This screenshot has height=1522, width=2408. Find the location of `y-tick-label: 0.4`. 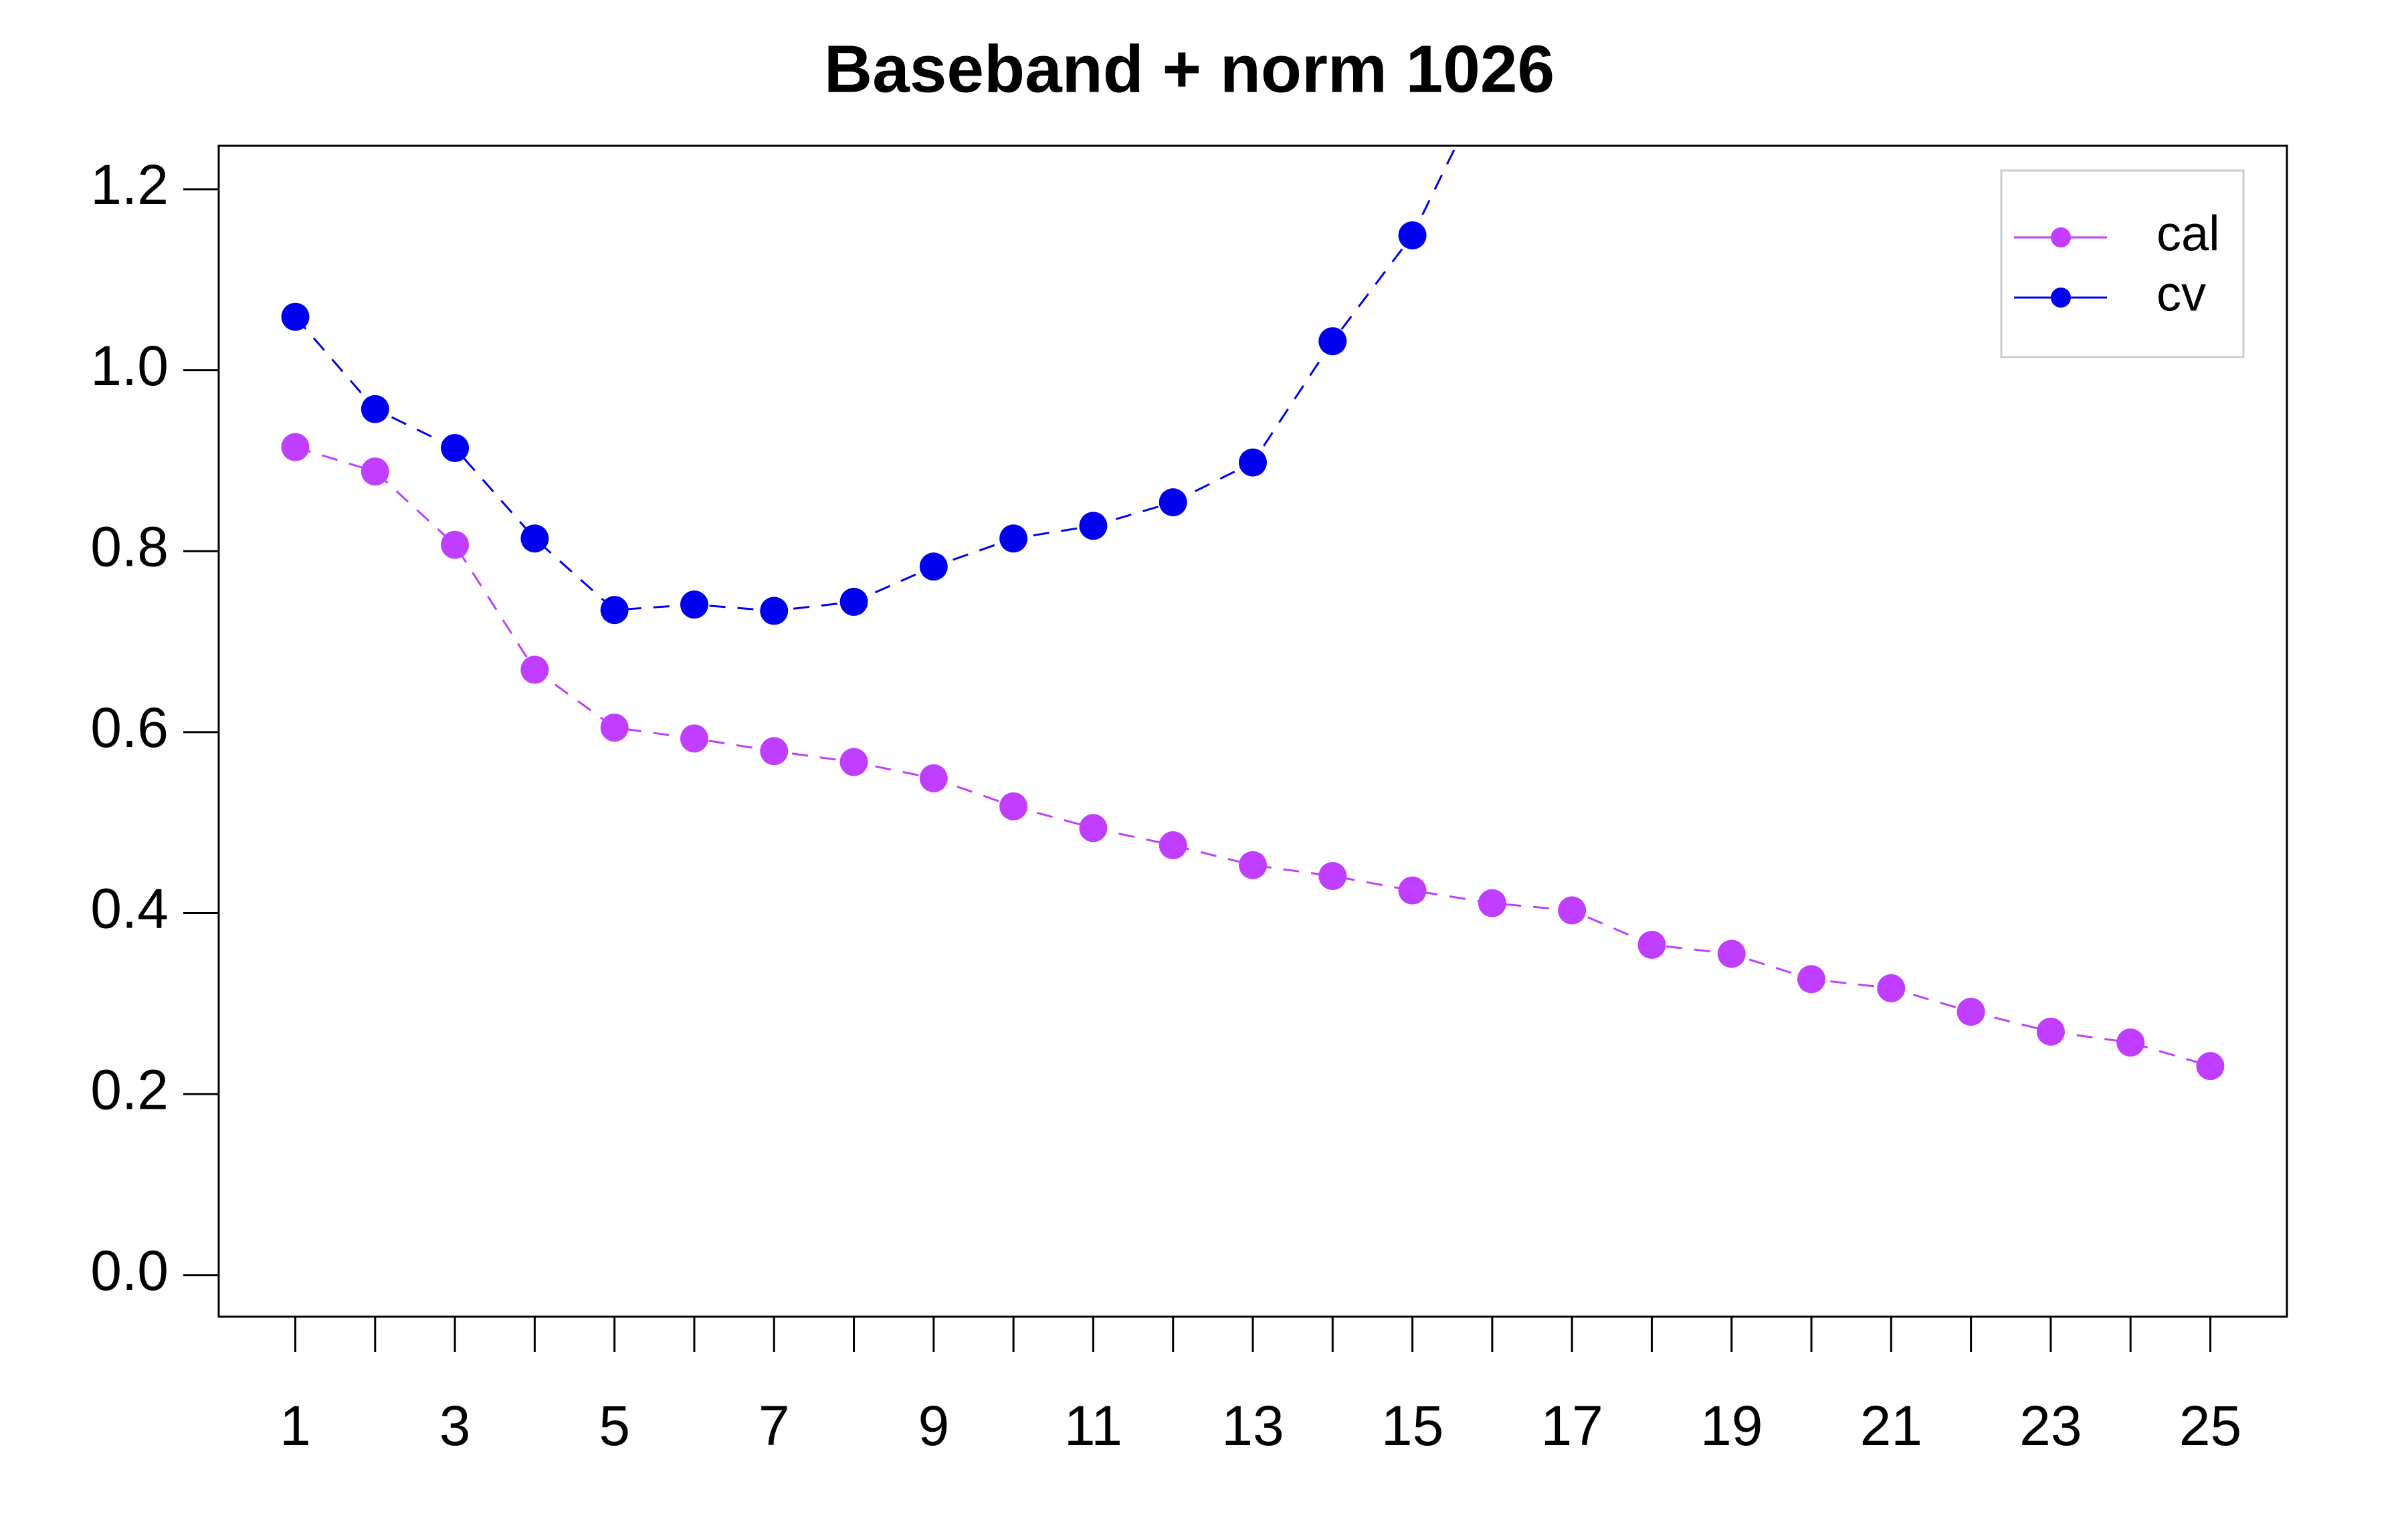

y-tick-label: 0.4 is located at coordinates (129, 908).